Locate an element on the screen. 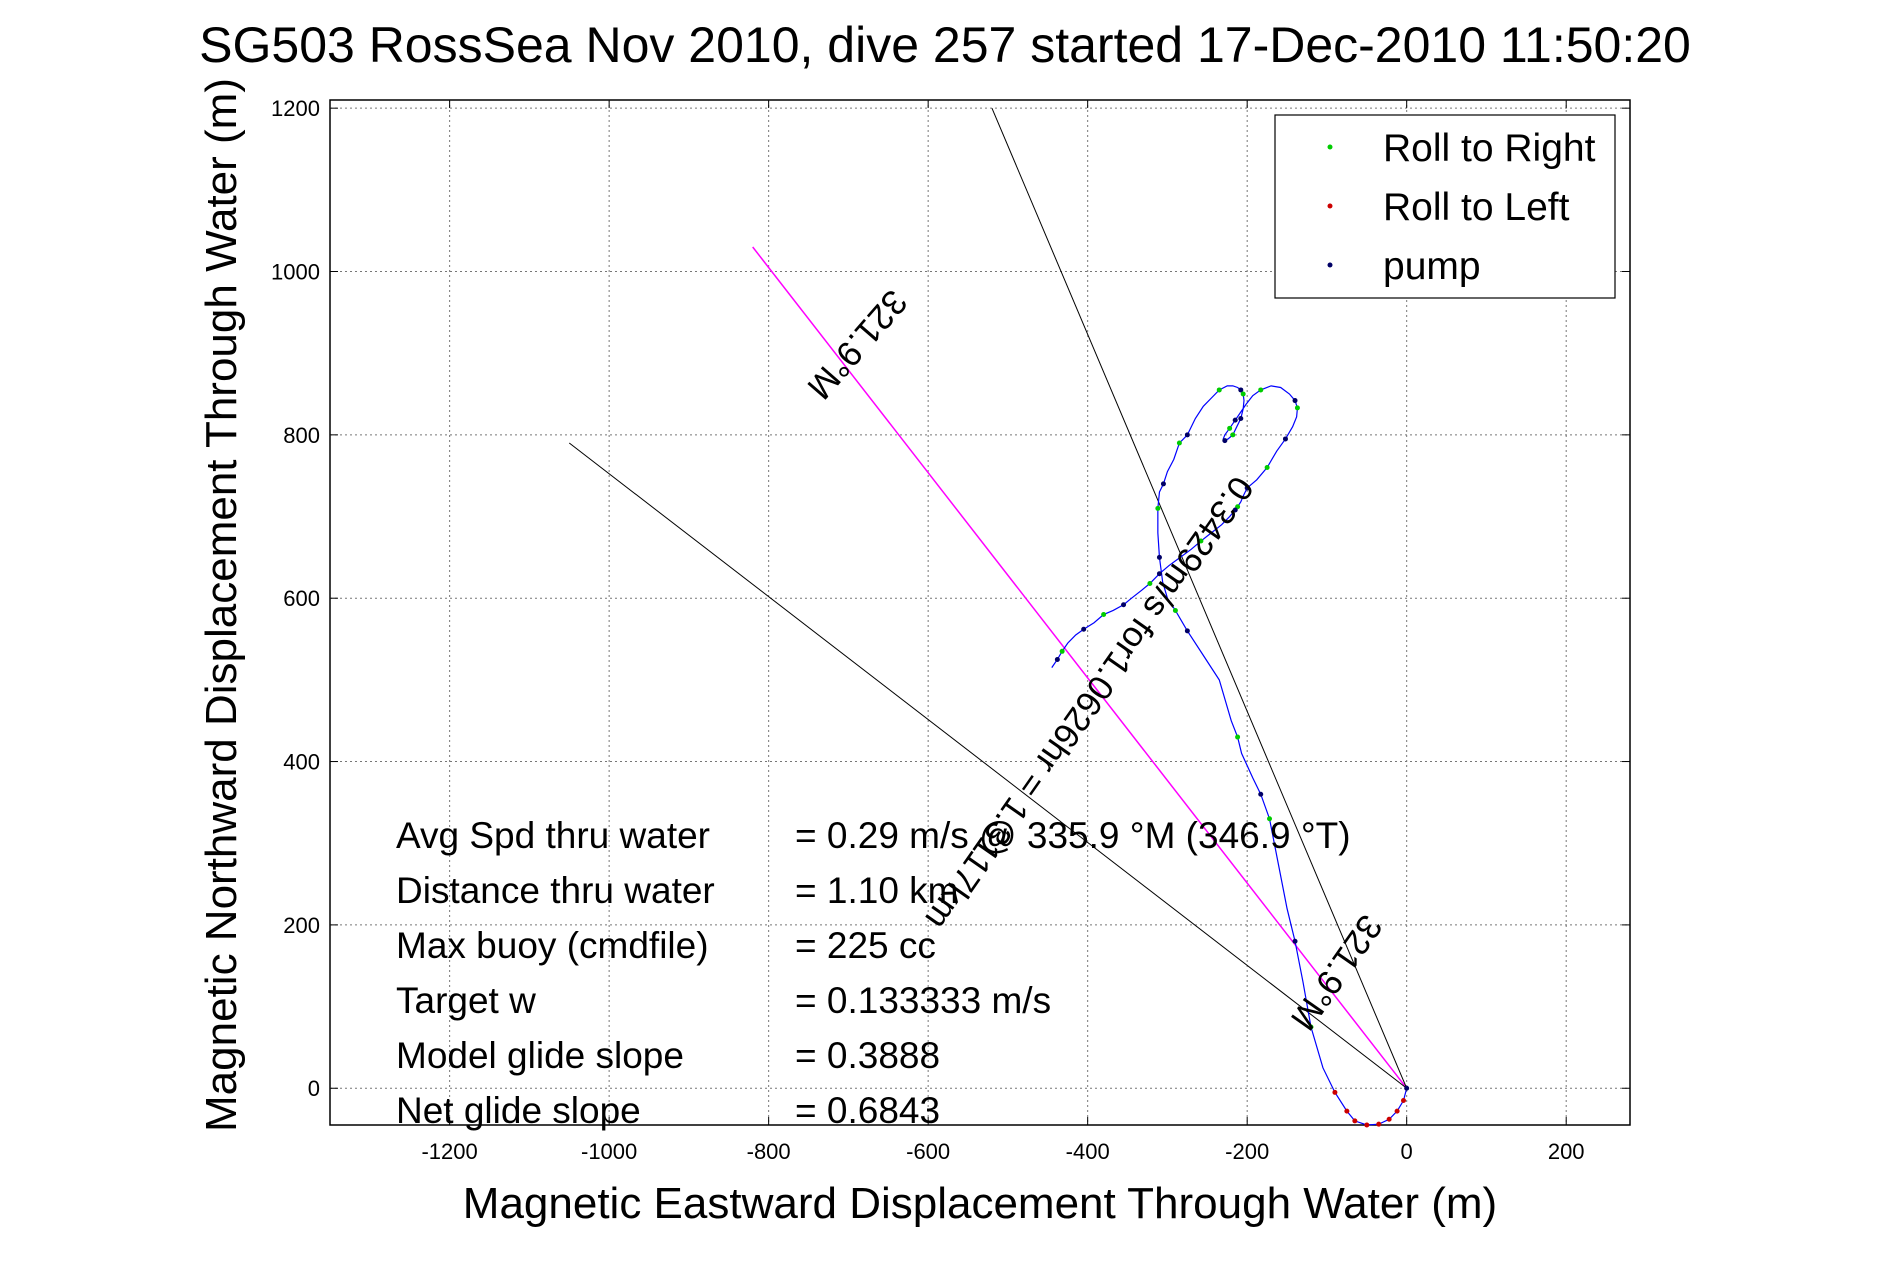 This screenshot has height=1262, width=1891. stat-label: Net glide slope is located at coordinates (518, 1110).